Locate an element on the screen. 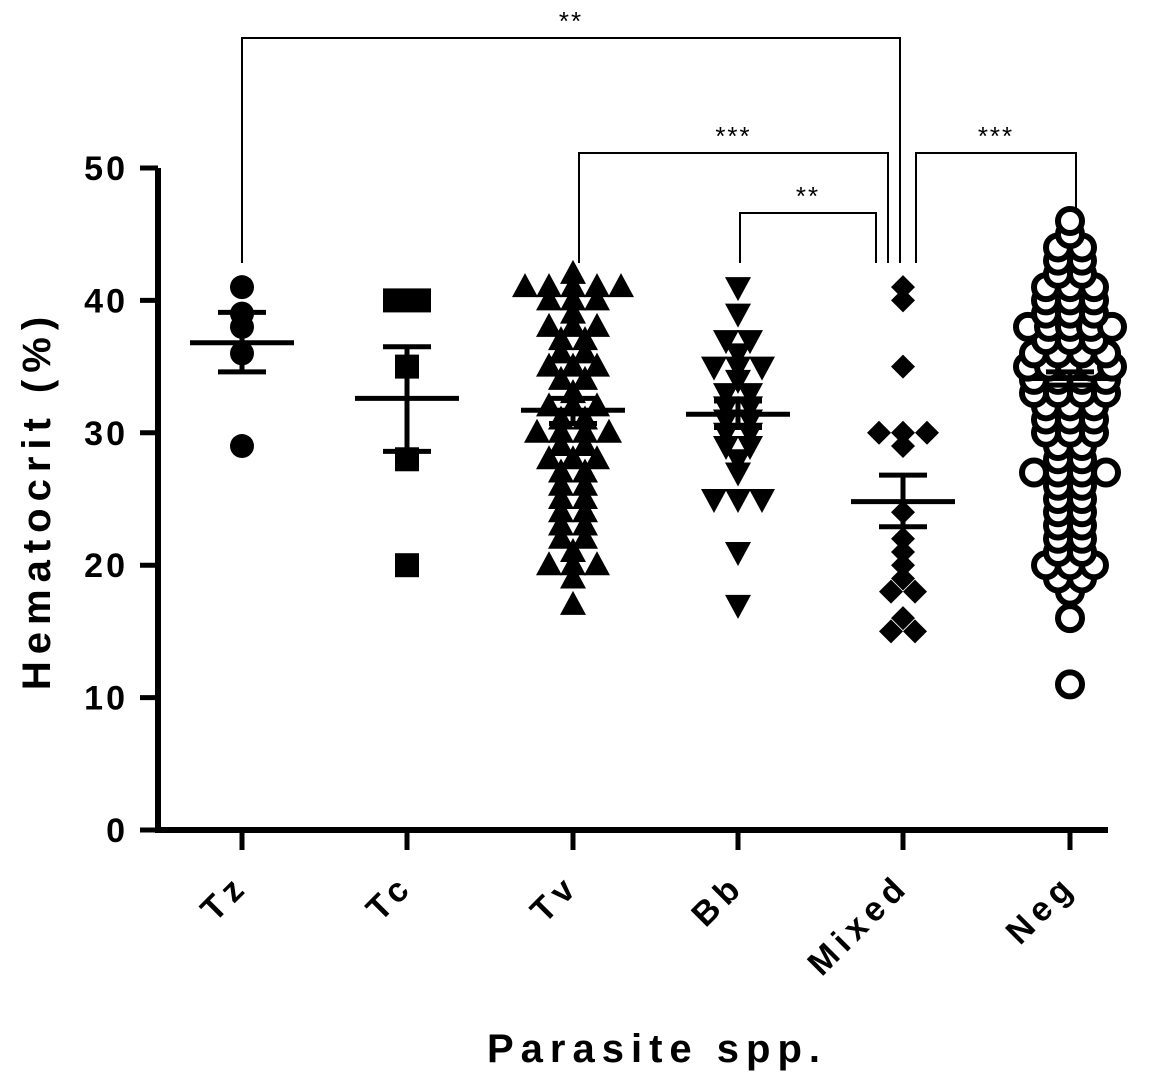 This screenshot has height=1075, width=1157. y-tick-label-10: 10 is located at coordinates (106, 699).